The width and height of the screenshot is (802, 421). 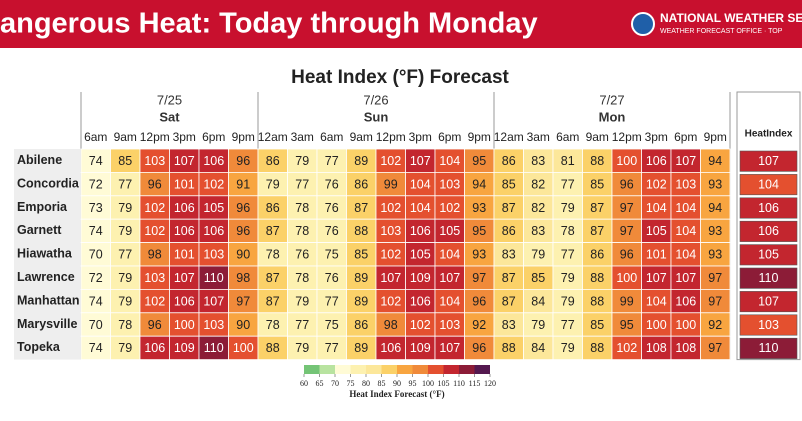 What do you see at coordinates (243, 348) in the screenshot?
I see `heat-value: 100` at bounding box center [243, 348].